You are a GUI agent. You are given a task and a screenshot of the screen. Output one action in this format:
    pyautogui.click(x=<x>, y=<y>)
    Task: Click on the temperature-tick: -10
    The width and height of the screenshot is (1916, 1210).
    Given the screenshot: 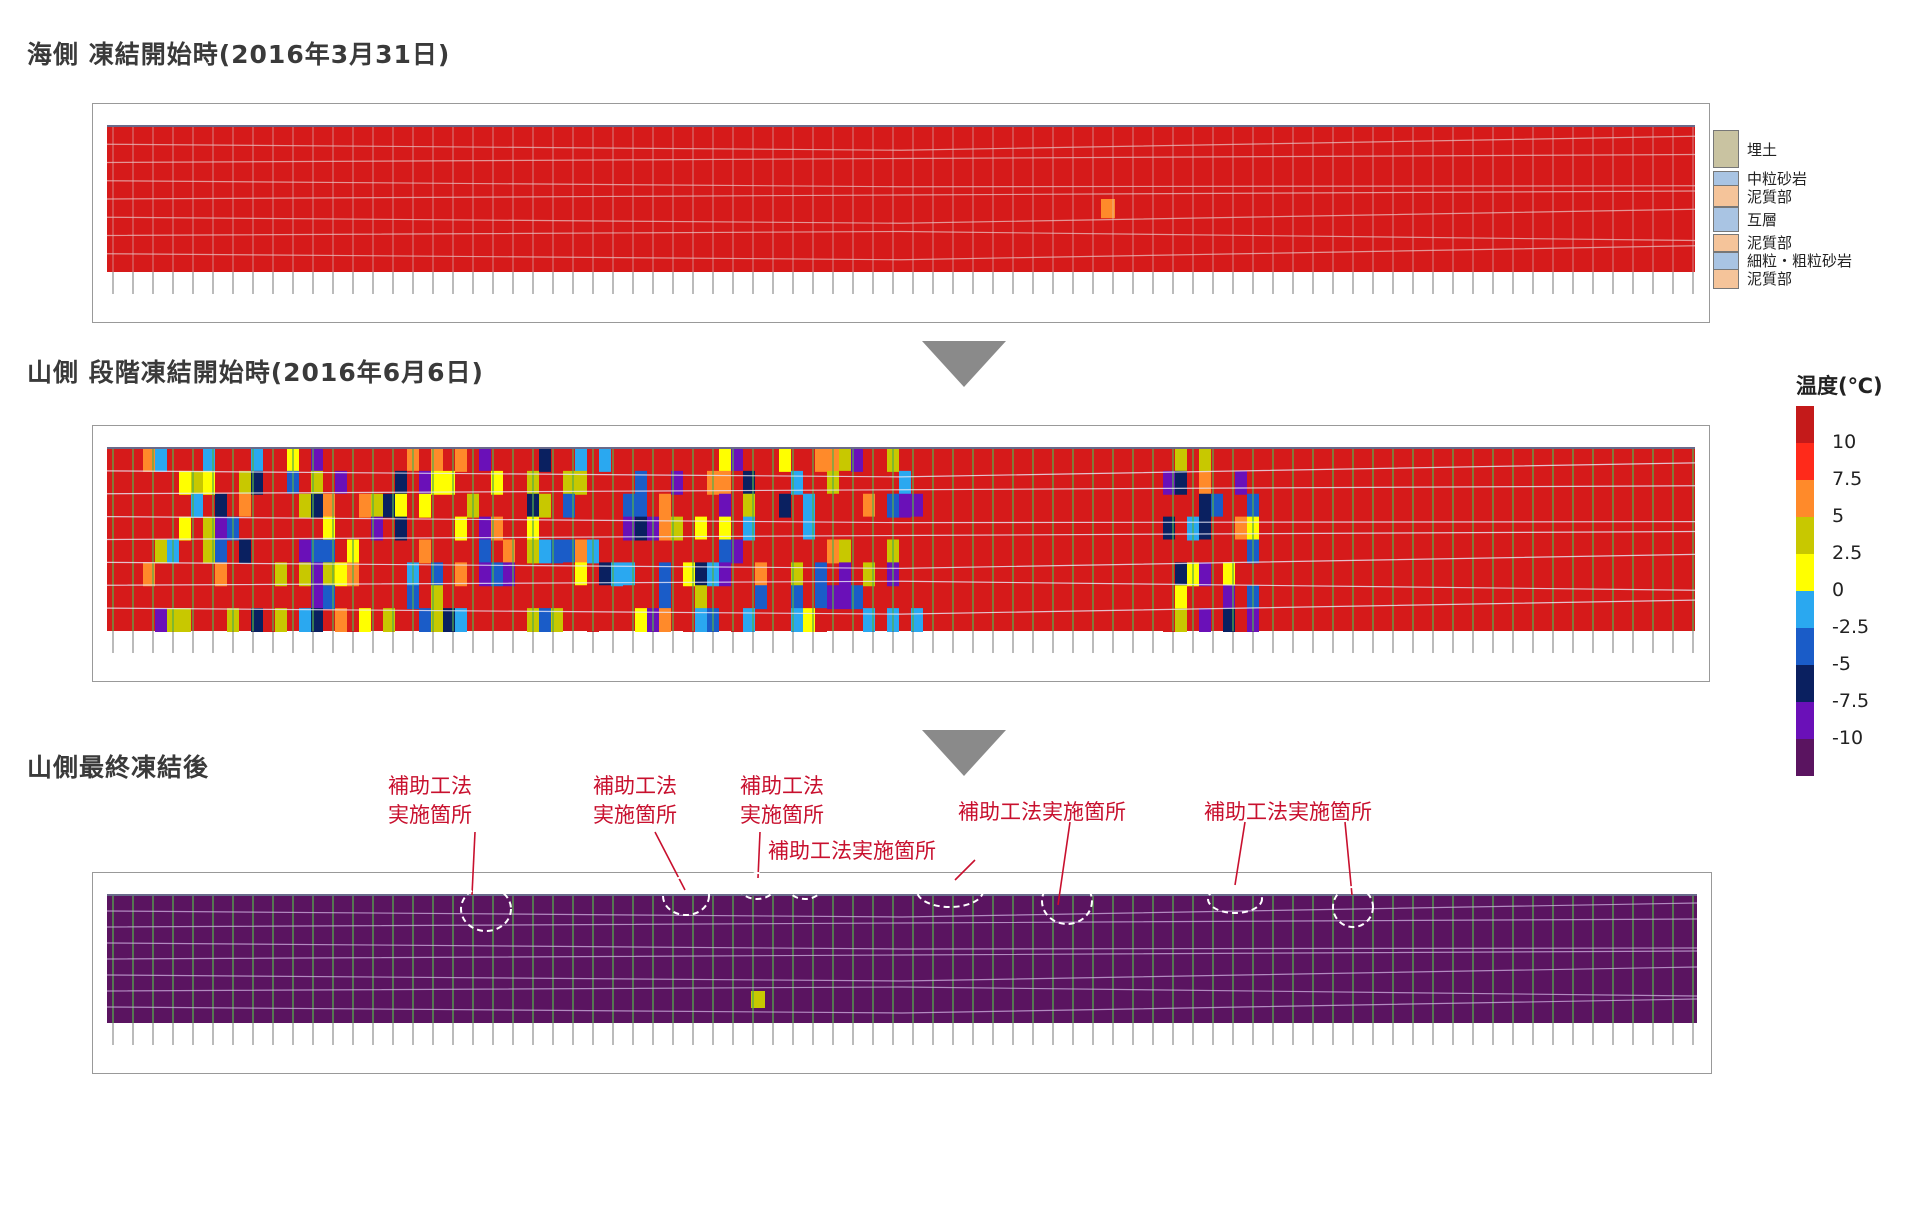 What is the action you would take?
    pyautogui.click(x=1848, y=738)
    